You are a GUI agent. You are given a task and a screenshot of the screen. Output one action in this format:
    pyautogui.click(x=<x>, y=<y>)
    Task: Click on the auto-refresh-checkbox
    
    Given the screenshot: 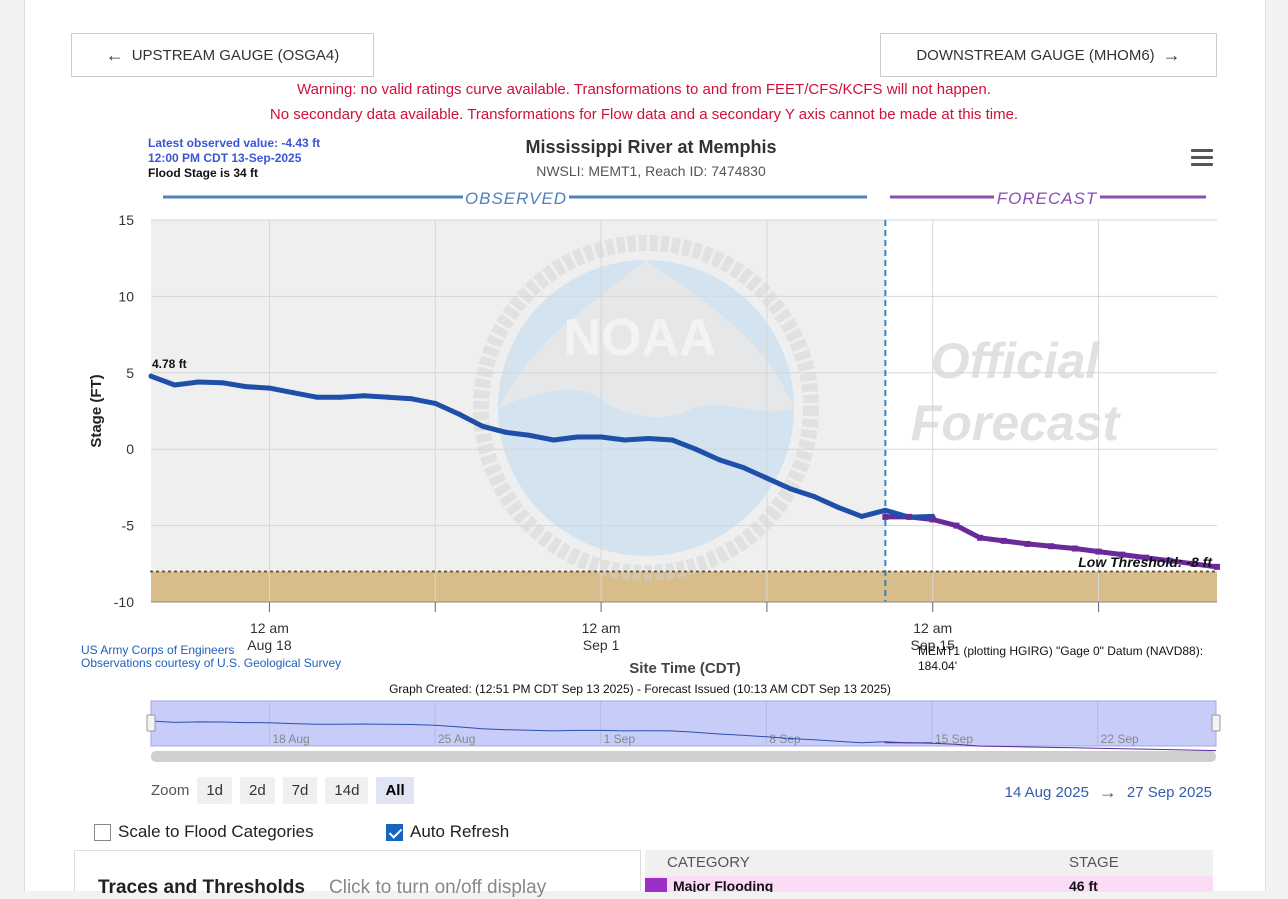 What is the action you would take?
    pyautogui.click(x=394, y=832)
    